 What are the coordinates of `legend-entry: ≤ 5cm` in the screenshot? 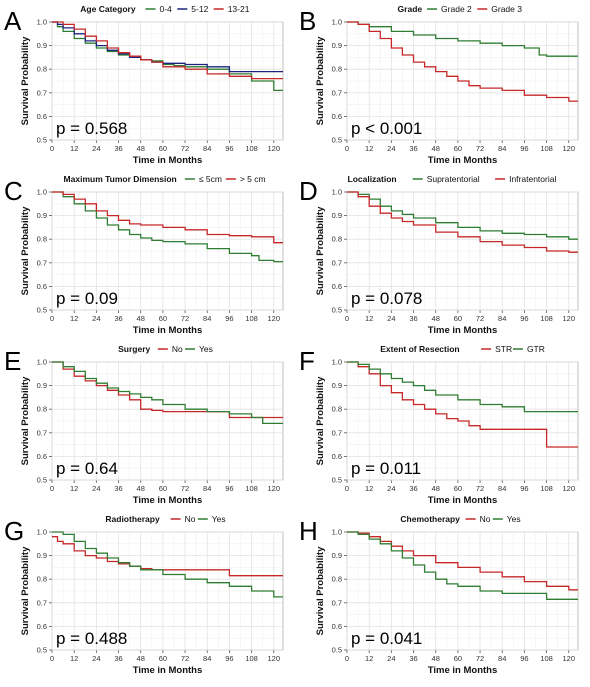 It's located at (210, 179).